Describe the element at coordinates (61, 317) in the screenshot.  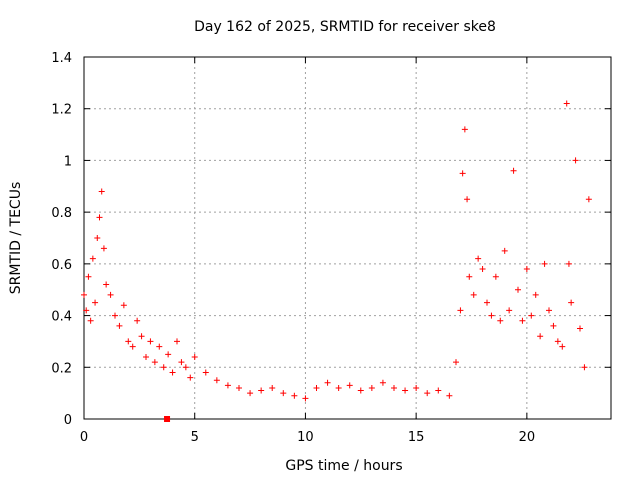
I see `y-tick-label: 0.4` at that location.